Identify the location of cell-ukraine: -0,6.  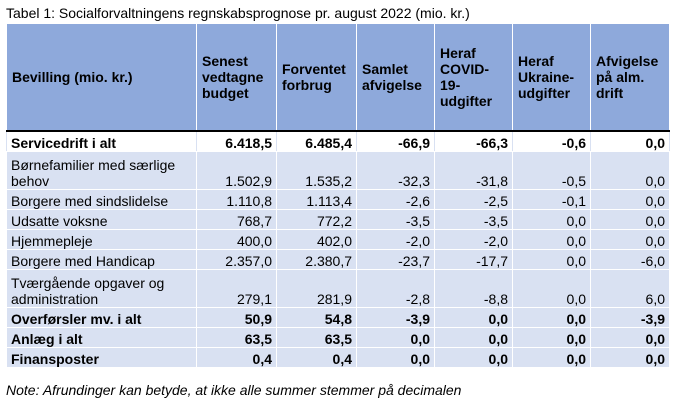
(551, 141).